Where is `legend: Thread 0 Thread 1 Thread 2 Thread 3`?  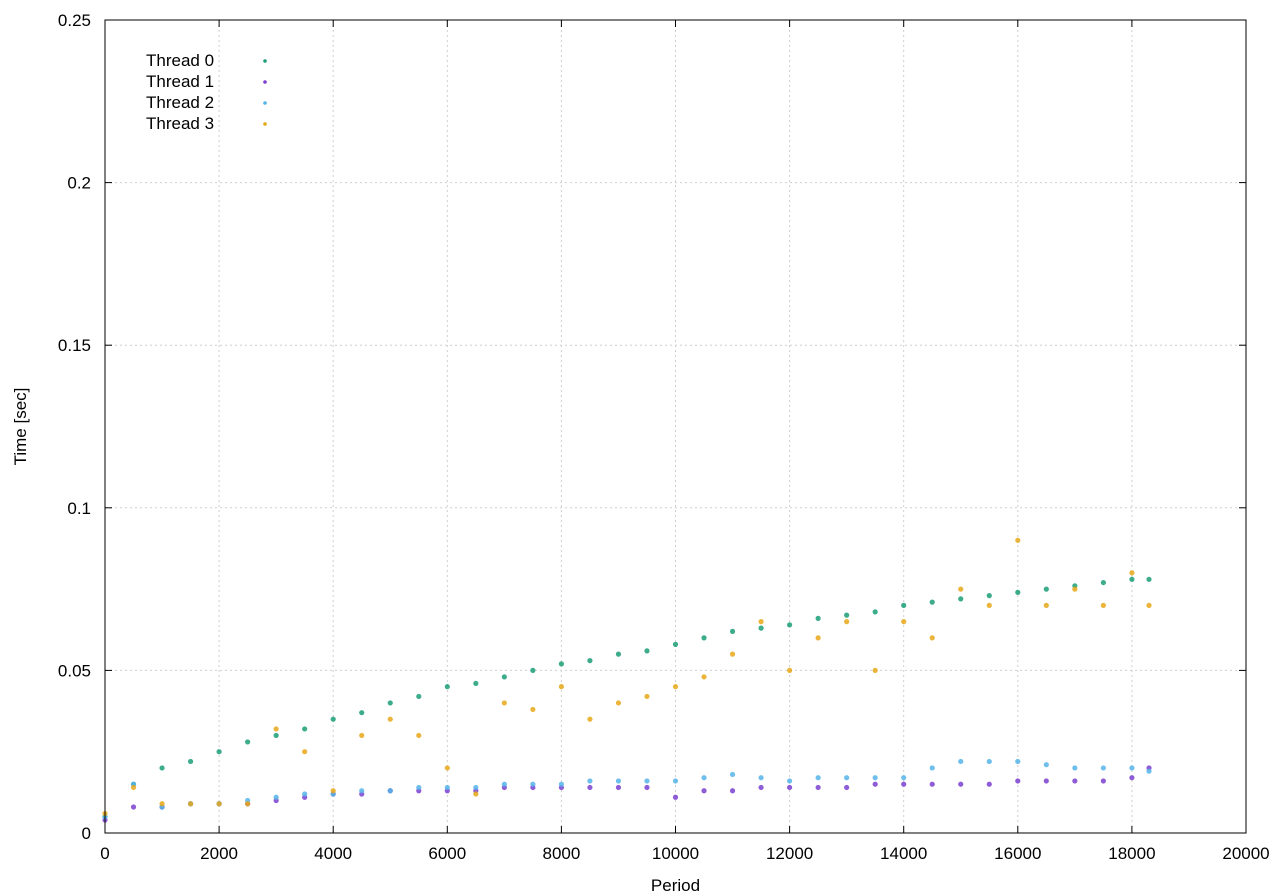 legend: Thread 0 Thread 1 Thread 2 Thread 3 is located at coordinates (206, 92).